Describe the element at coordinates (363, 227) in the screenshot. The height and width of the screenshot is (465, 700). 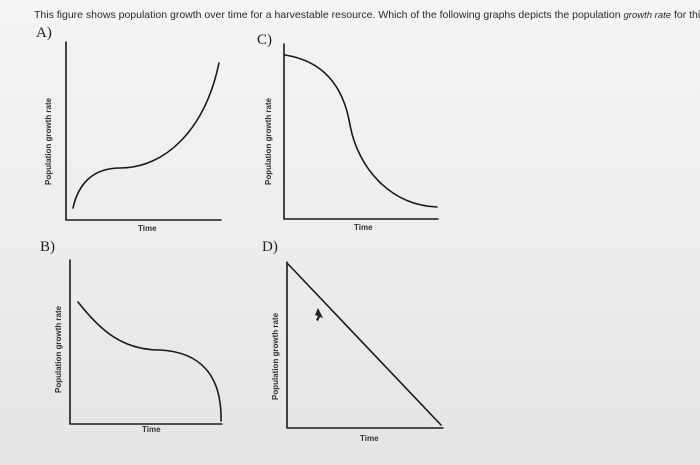
I see `option-c-xlabel: Time` at that location.